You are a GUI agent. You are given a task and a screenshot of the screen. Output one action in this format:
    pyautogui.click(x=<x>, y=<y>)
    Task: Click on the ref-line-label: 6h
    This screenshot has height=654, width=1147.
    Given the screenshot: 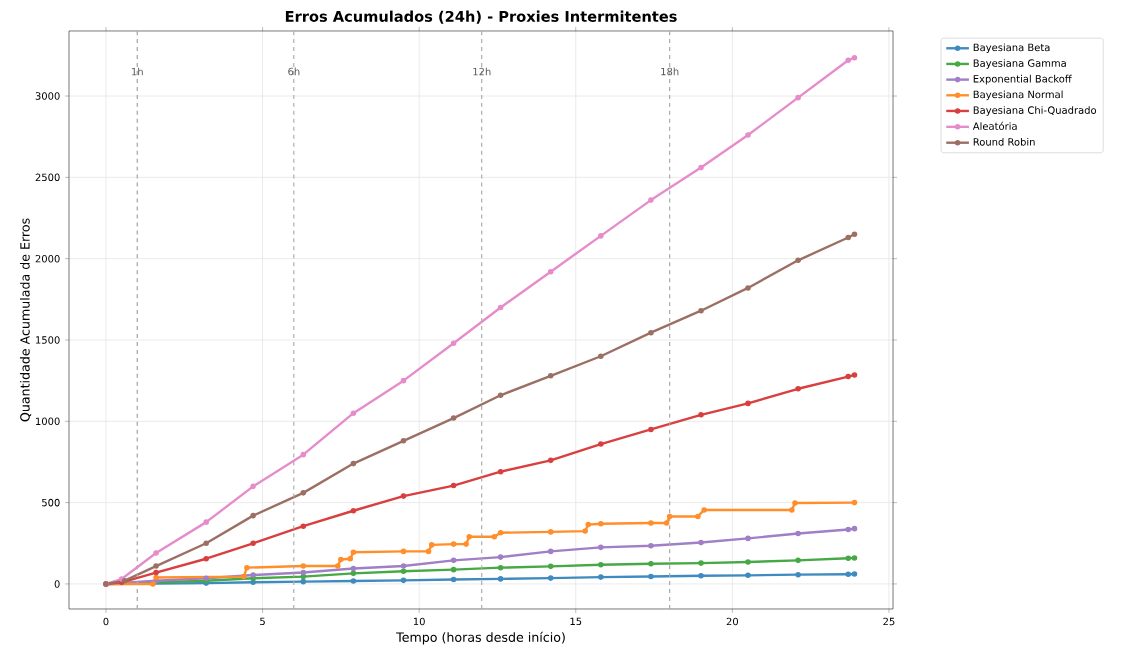 What is the action you would take?
    pyautogui.click(x=294, y=71)
    